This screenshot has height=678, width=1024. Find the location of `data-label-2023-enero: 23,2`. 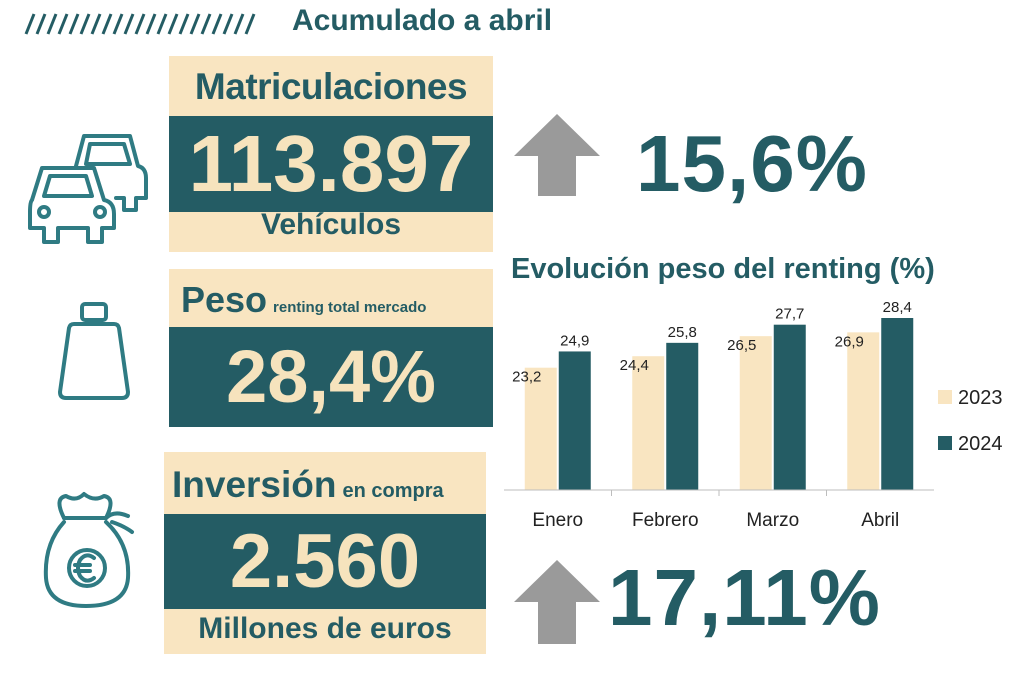

data-label-2023-enero: 23,2 is located at coordinates (526, 377).